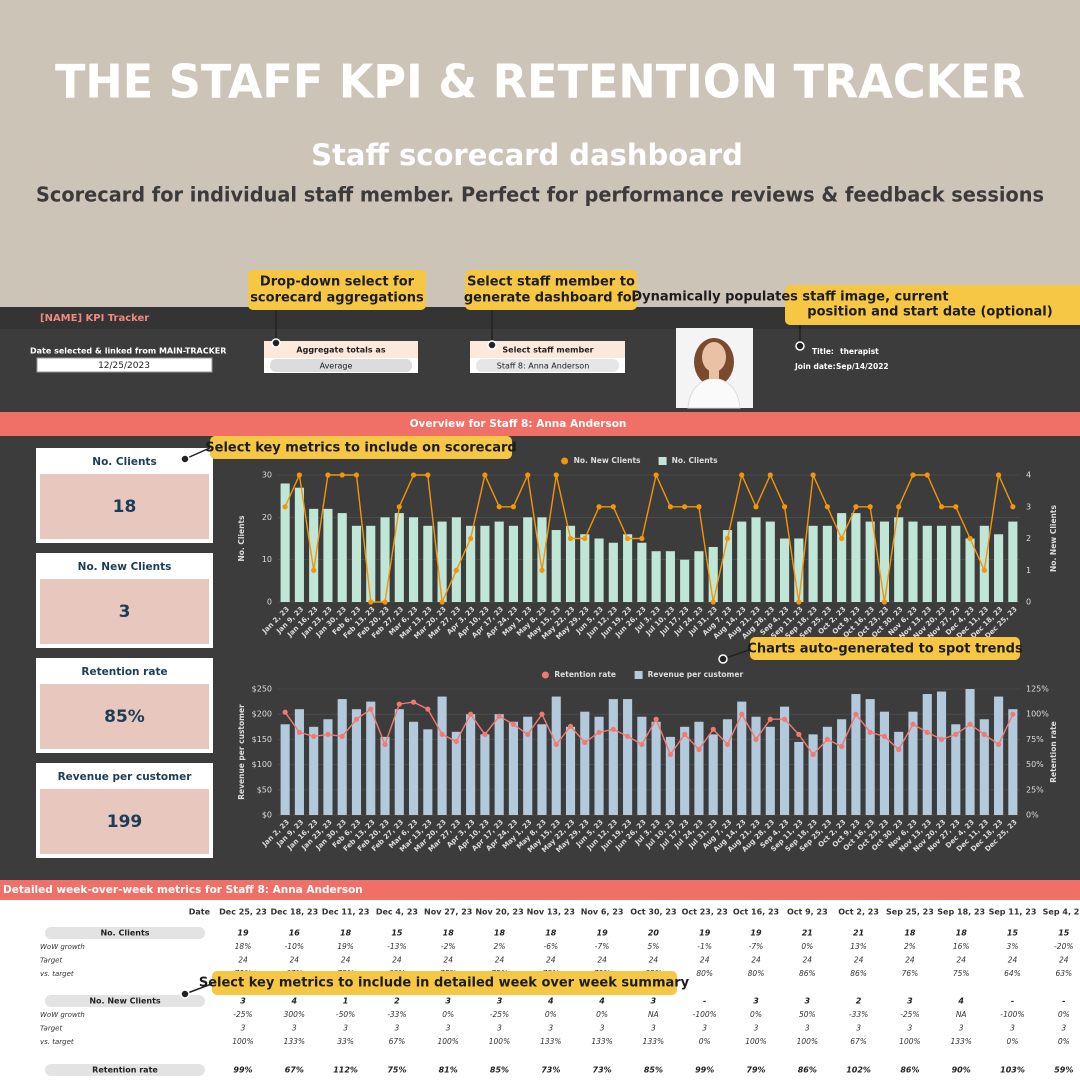 The width and height of the screenshot is (1080, 1080). Describe the element at coordinates (1061, 912) in the screenshot. I see `table-column-header: Sep 4, 23` at that location.